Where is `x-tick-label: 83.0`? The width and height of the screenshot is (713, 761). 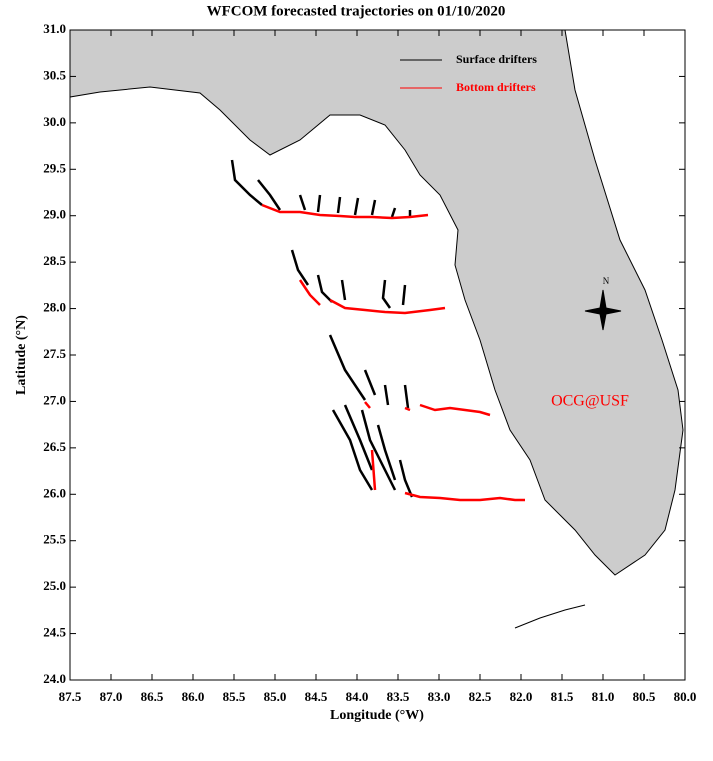 x-tick-label: 83.0 is located at coordinates (439, 696).